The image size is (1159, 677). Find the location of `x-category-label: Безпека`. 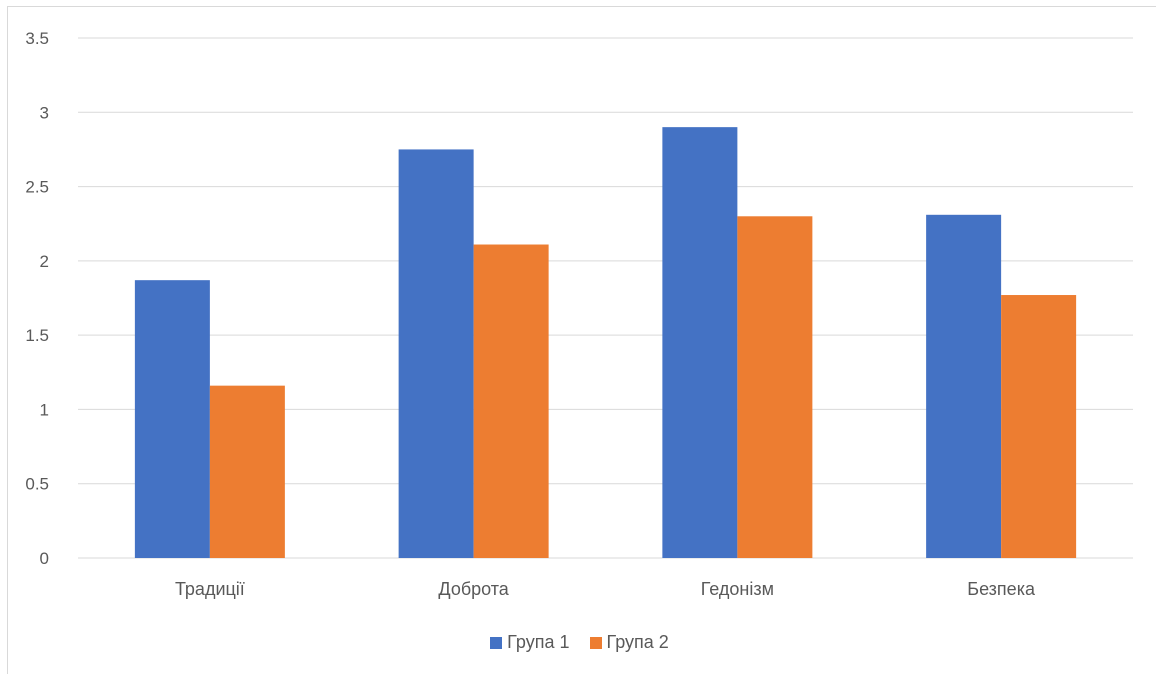

x-category-label: Безпека is located at coordinates (1001, 589).